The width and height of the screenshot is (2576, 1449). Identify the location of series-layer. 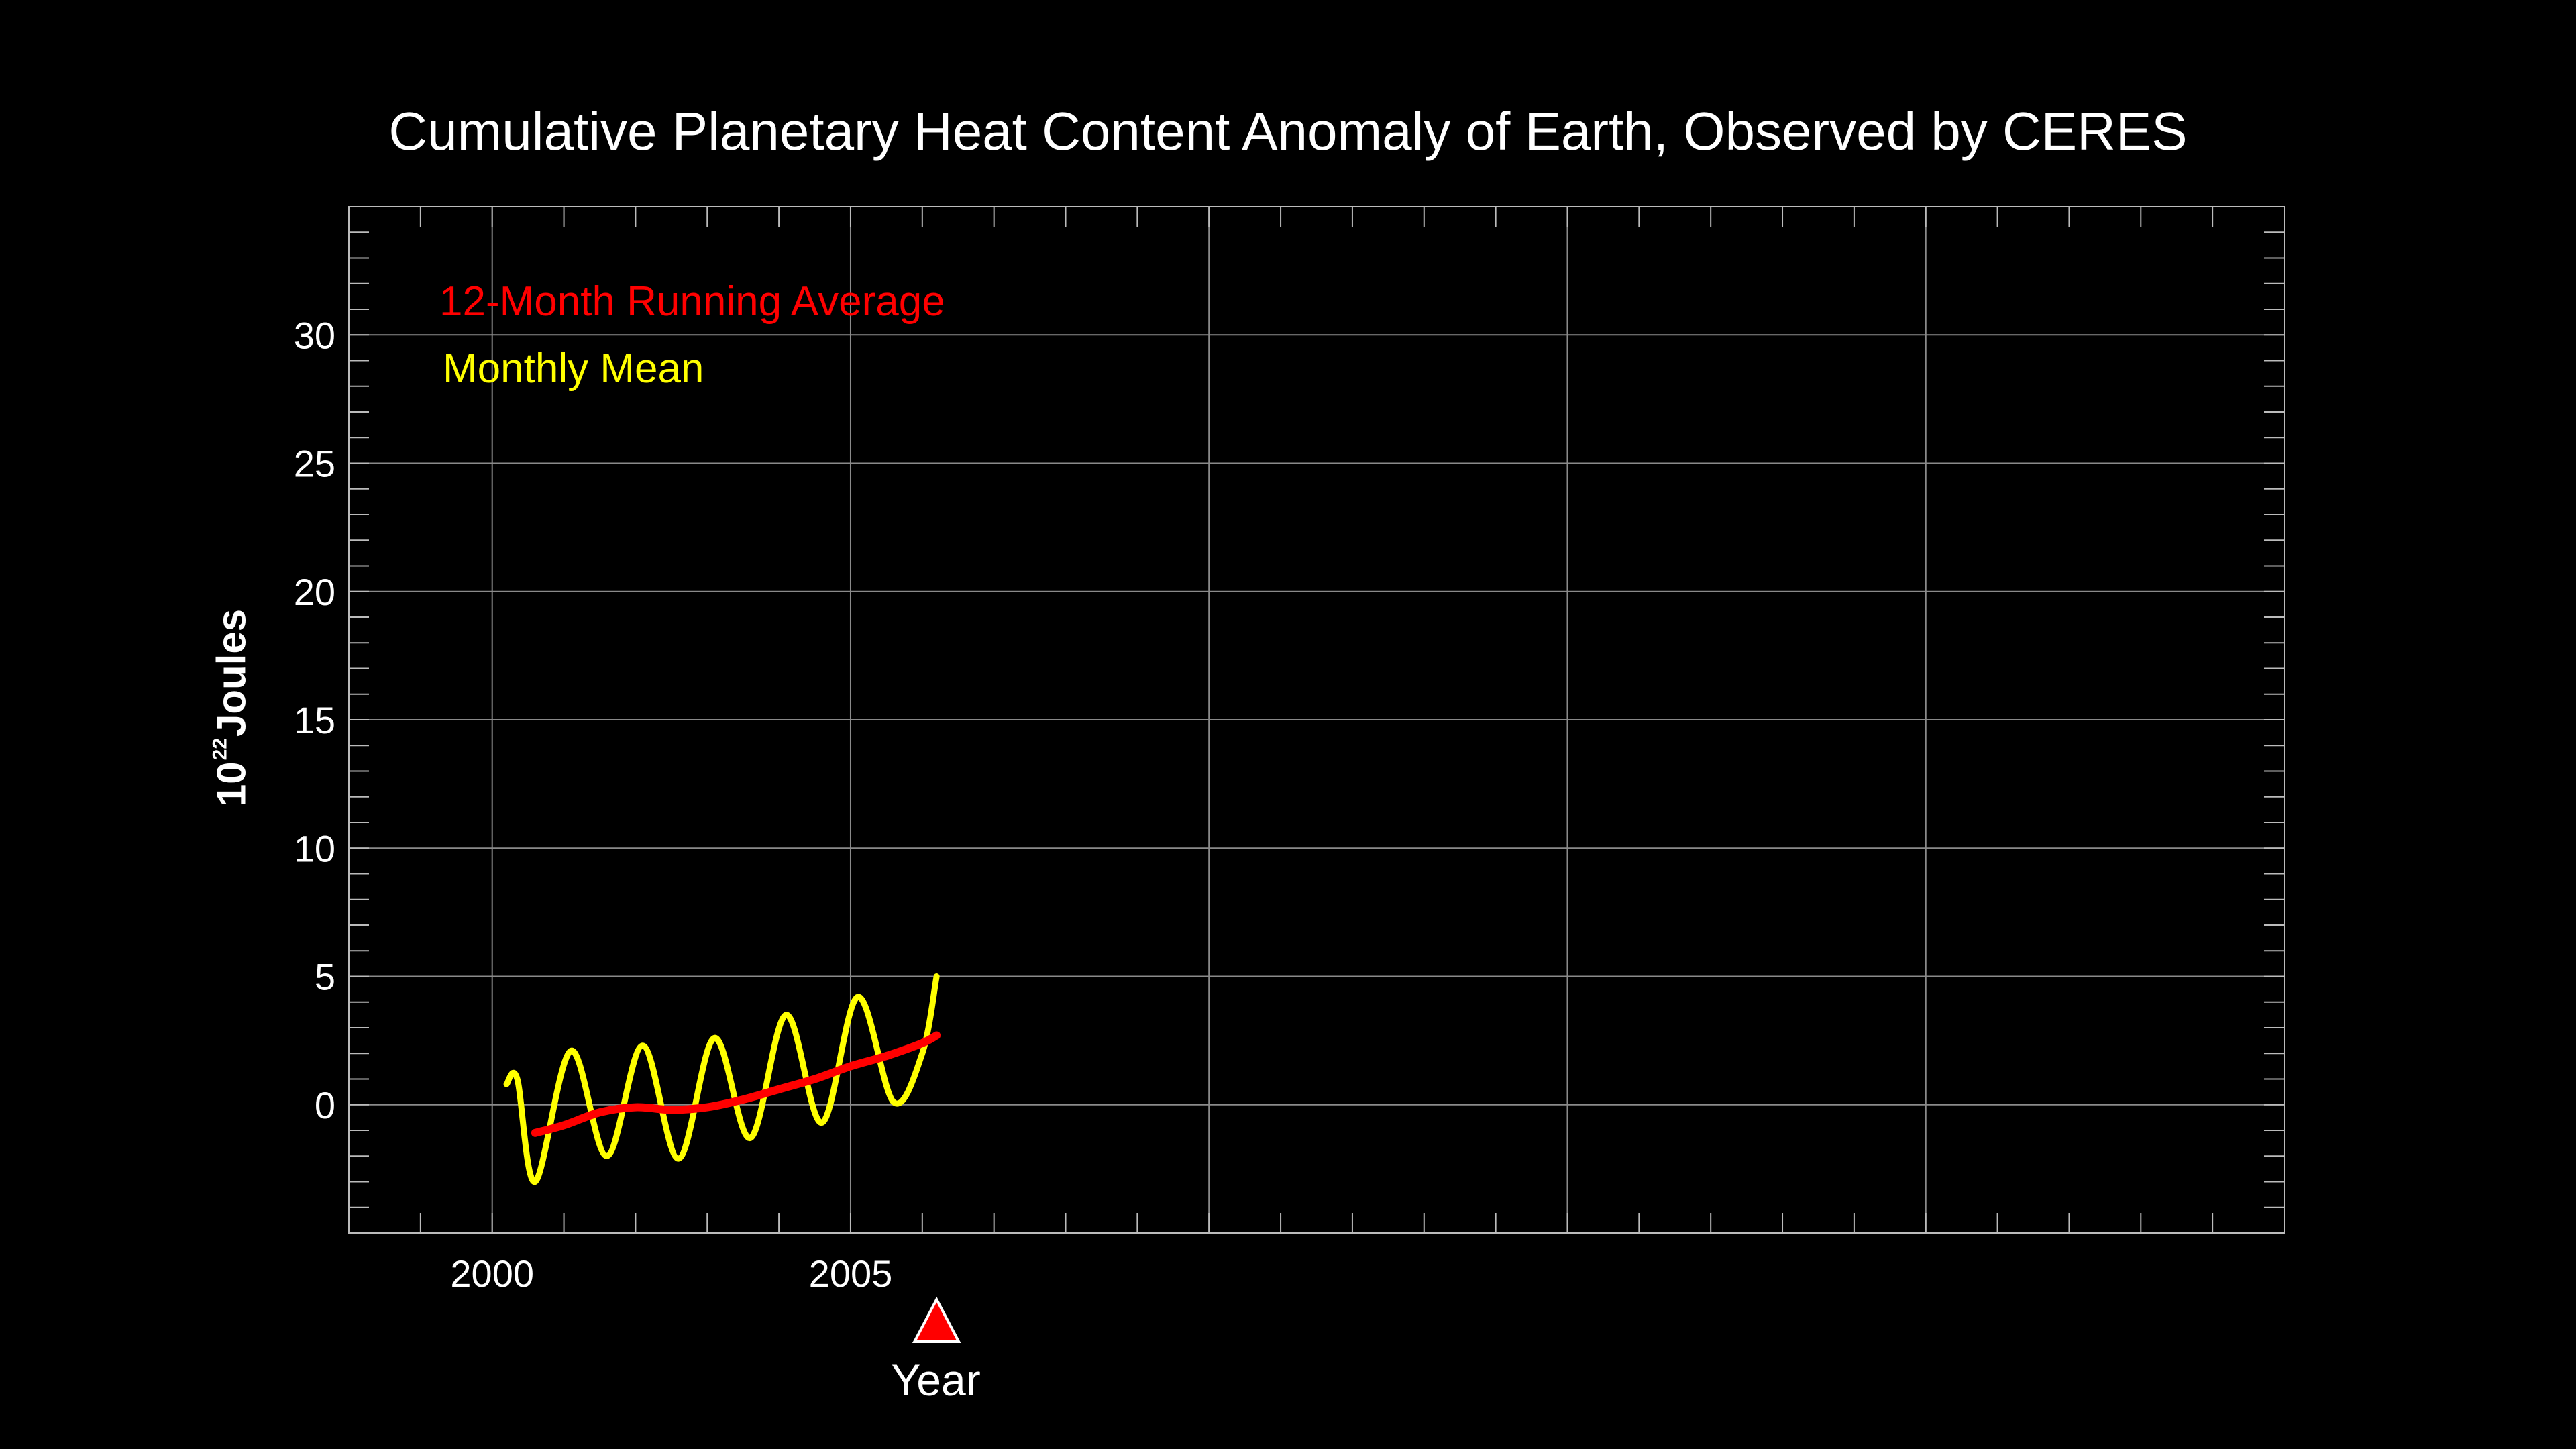
(722, 1079).